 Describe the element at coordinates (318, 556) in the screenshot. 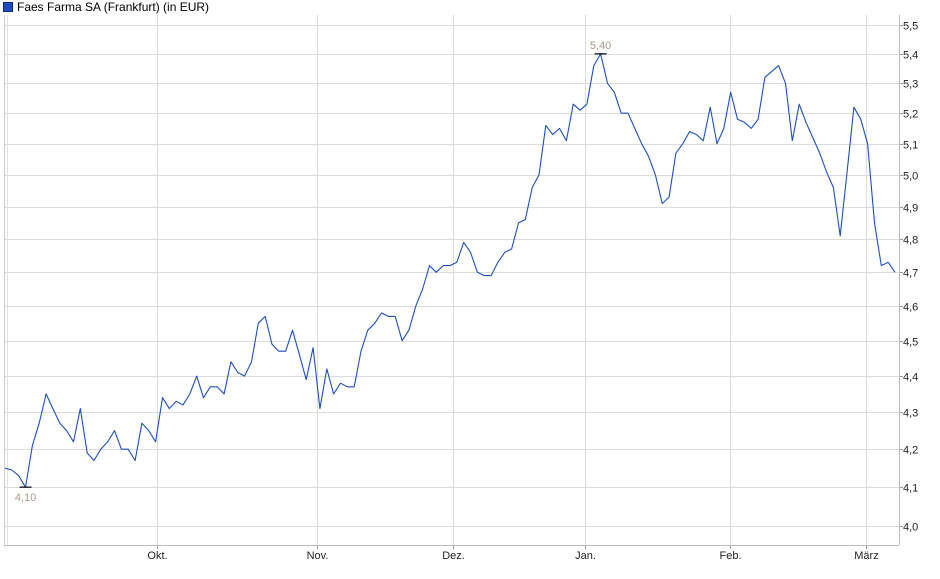

I see `x-tick-label: Nov.` at that location.